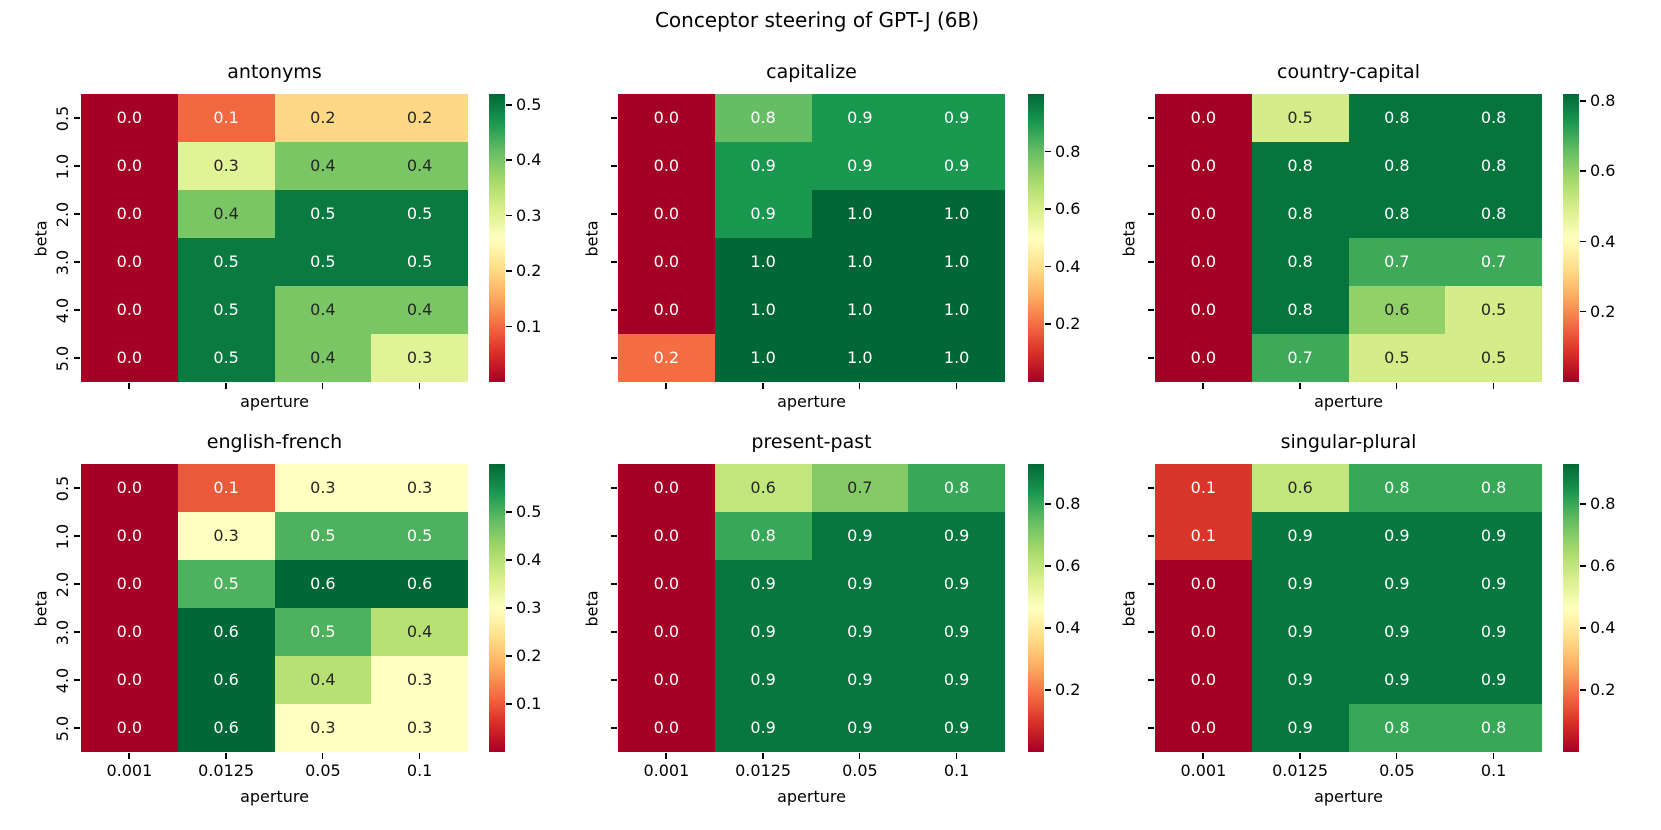 Image resolution: width=1661 pixels, height=830 pixels. Describe the element at coordinates (63, 728) in the screenshot. I see `y-tick-label: 5.0` at that location.